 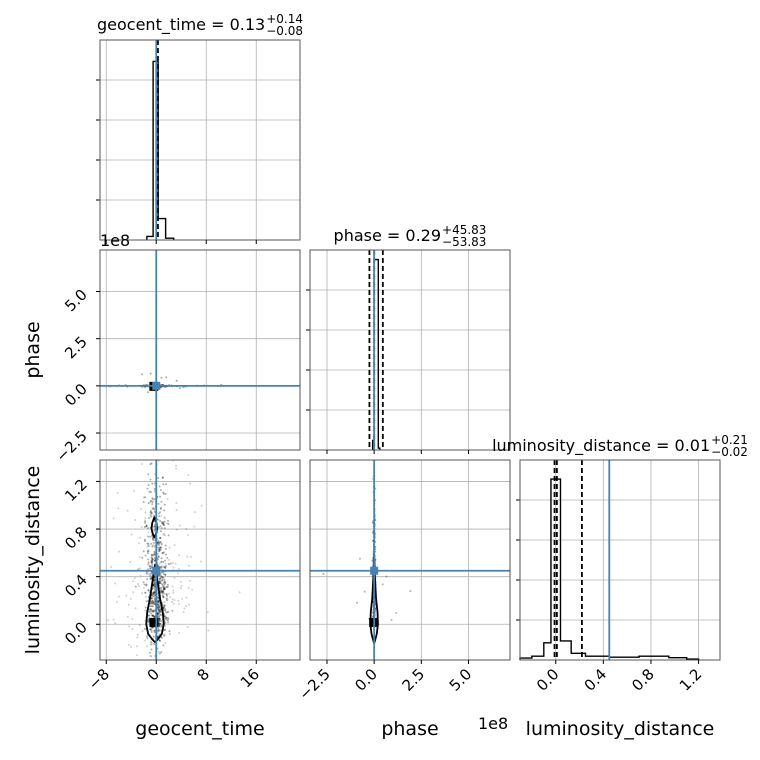 I want to click on tick-label-x-geocent_time-3: 16, so click(x=250, y=678).